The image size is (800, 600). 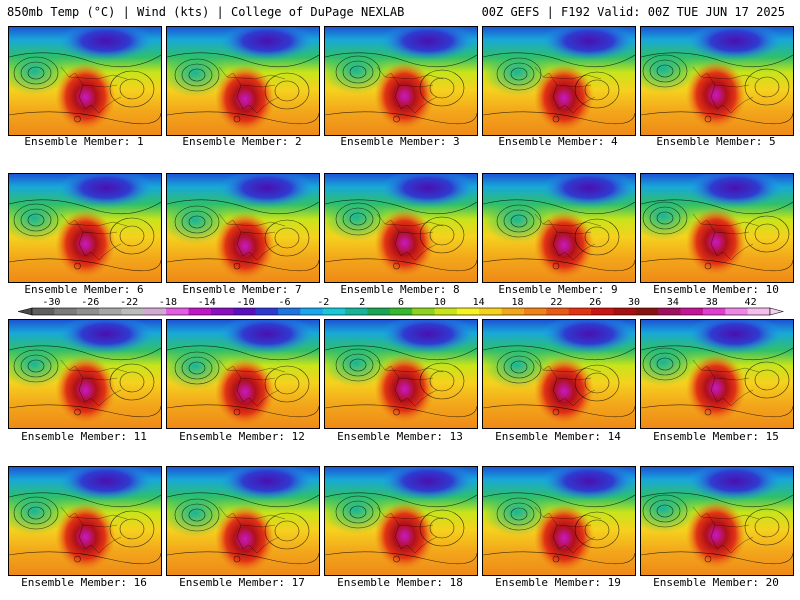 What do you see at coordinates (712, 302) in the screenshot?
I see `colorbar-tick-label: 38` at bounding box center [712, 302].